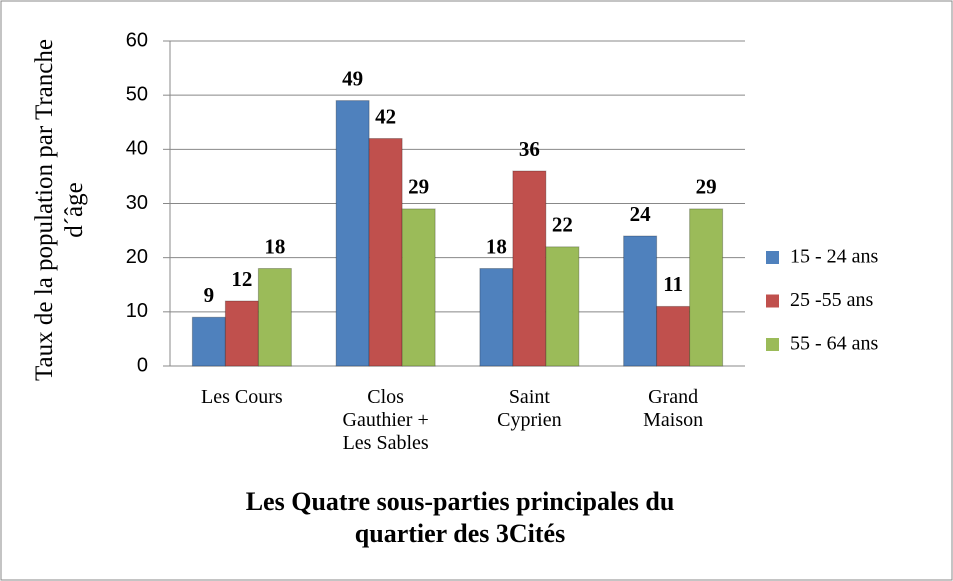 This screenshot has height=581, width=953. I want to click on y-tick-label: 0, so click(142, 365).